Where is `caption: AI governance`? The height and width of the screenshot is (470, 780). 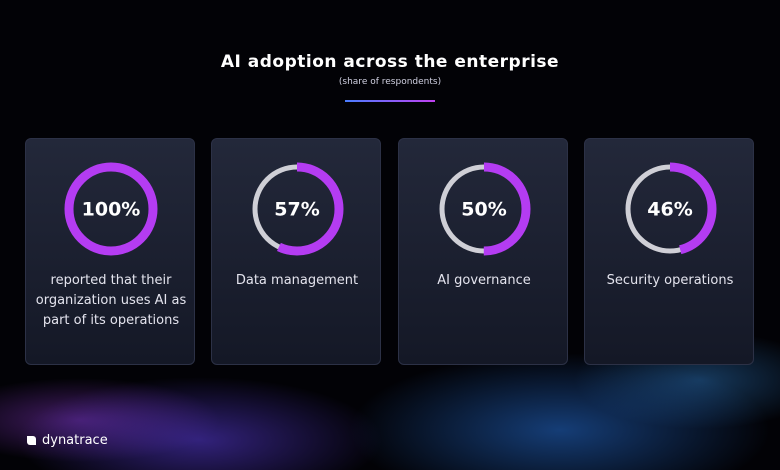 caption: AI governance is located at coordinates (484, 280).